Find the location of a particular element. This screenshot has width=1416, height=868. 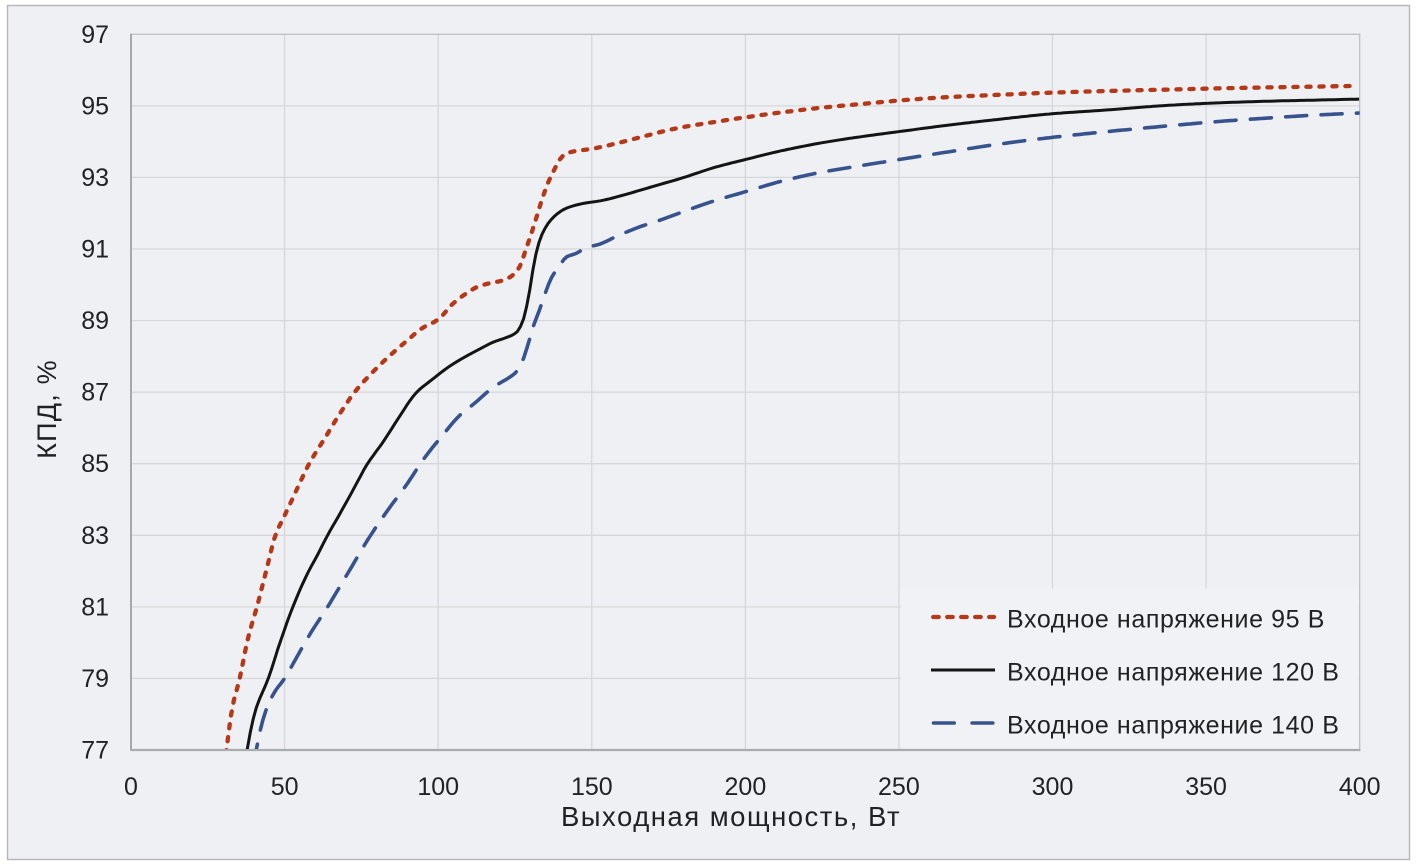

svg-text: КПД, % is located at coordinates (47, 409).